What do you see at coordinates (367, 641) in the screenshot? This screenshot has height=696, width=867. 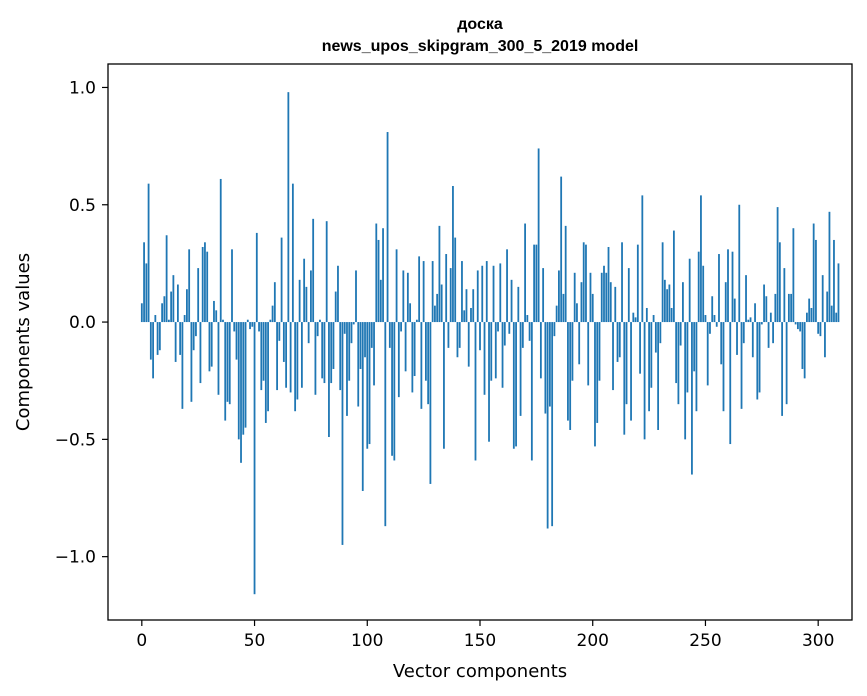 I see `x-tick-label: 100` at bounding box center [367, 641].